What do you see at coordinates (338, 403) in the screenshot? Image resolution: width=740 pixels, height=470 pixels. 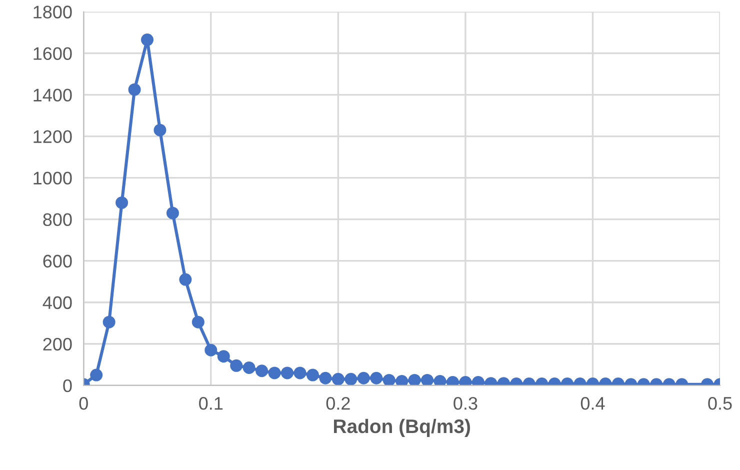 I see `x-tick-label: 0.2` at bounding box center [338, 403].